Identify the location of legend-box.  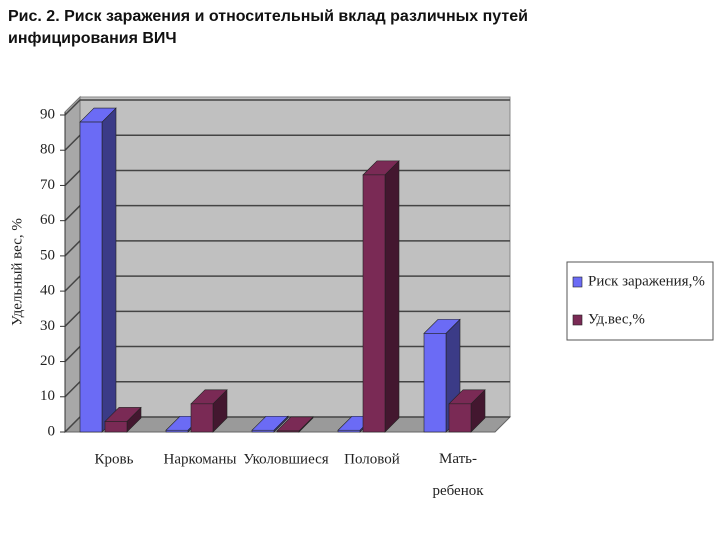
(640, 301).